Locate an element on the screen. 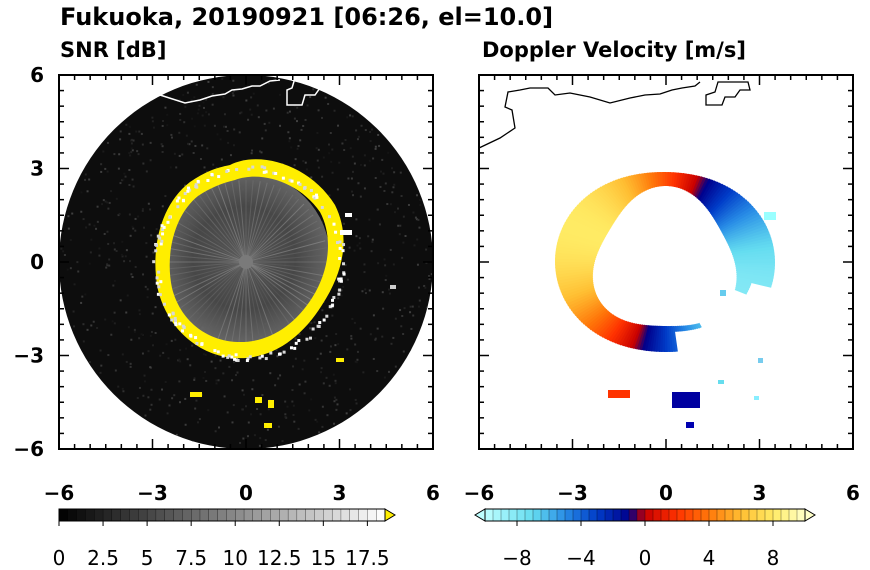 This screenshot has width=870, height=570. snr-colorbar-tick-label: 5 is located at coordinates (147, 558).